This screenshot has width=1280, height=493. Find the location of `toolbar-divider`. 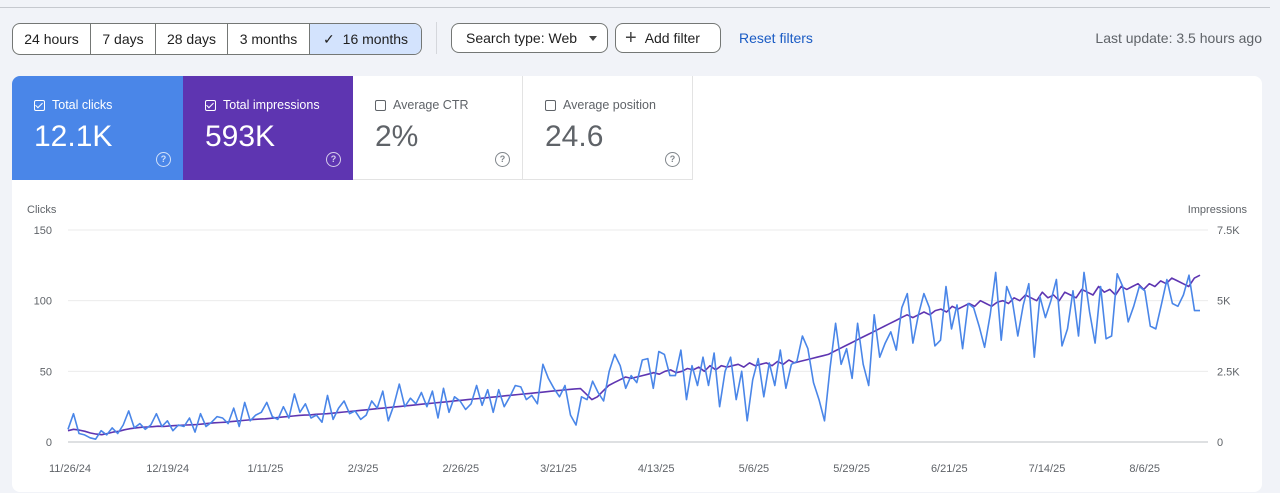

toolbar-divider is located at coordinates (436, 38).